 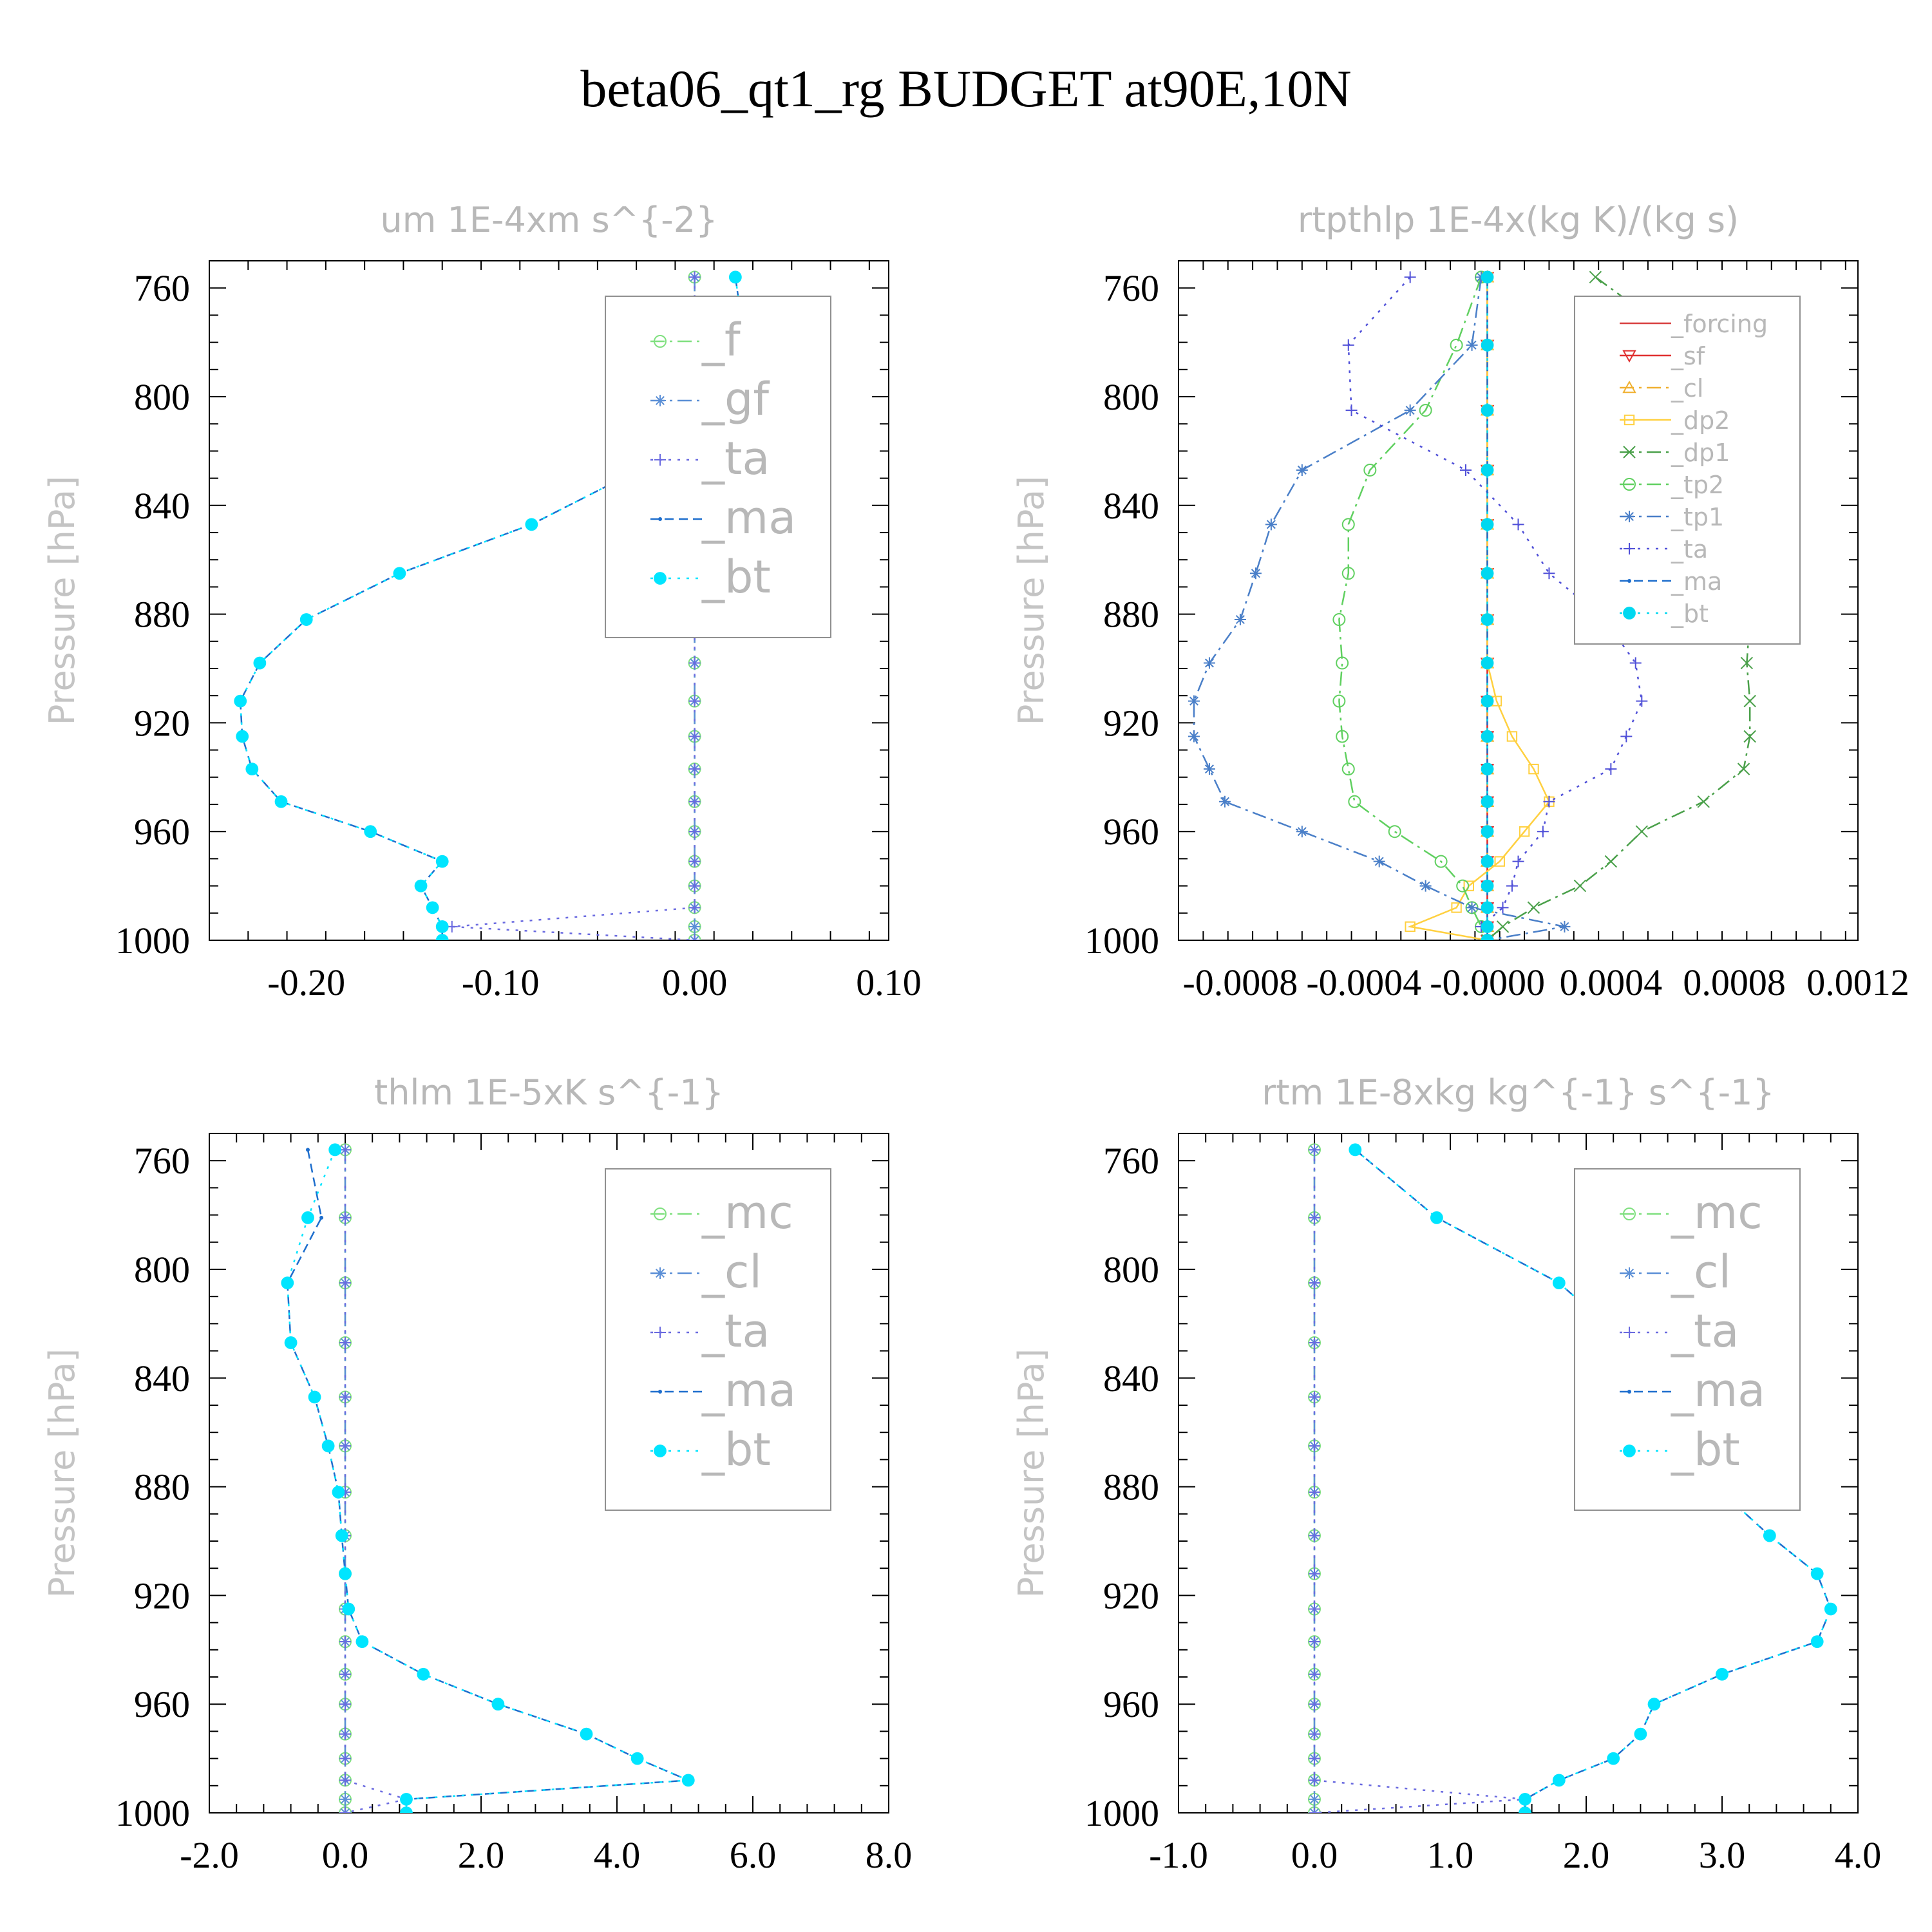 I want to click on x-tick-label: 0.0012, so click(x=1857, y=982).